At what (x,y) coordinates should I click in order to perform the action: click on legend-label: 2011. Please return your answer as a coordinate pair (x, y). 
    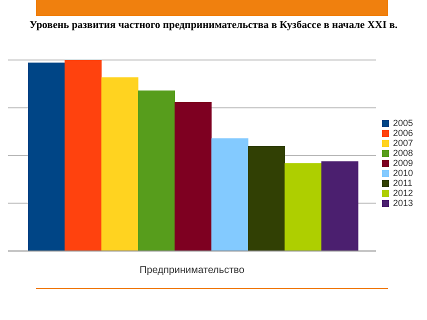
    Looking at the image, I should click on (402, 183).